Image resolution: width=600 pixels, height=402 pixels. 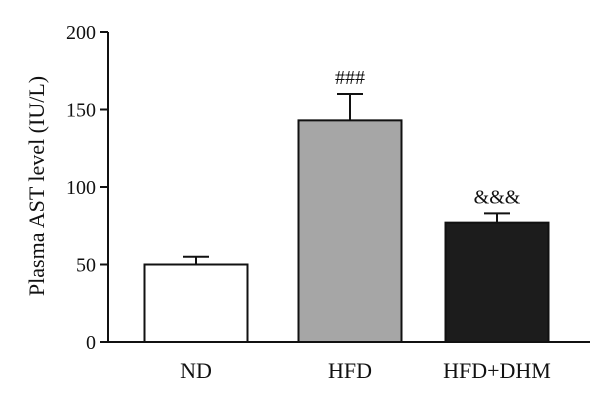 I want to click on significance-annotation: ###, so click(x=350, y=78).